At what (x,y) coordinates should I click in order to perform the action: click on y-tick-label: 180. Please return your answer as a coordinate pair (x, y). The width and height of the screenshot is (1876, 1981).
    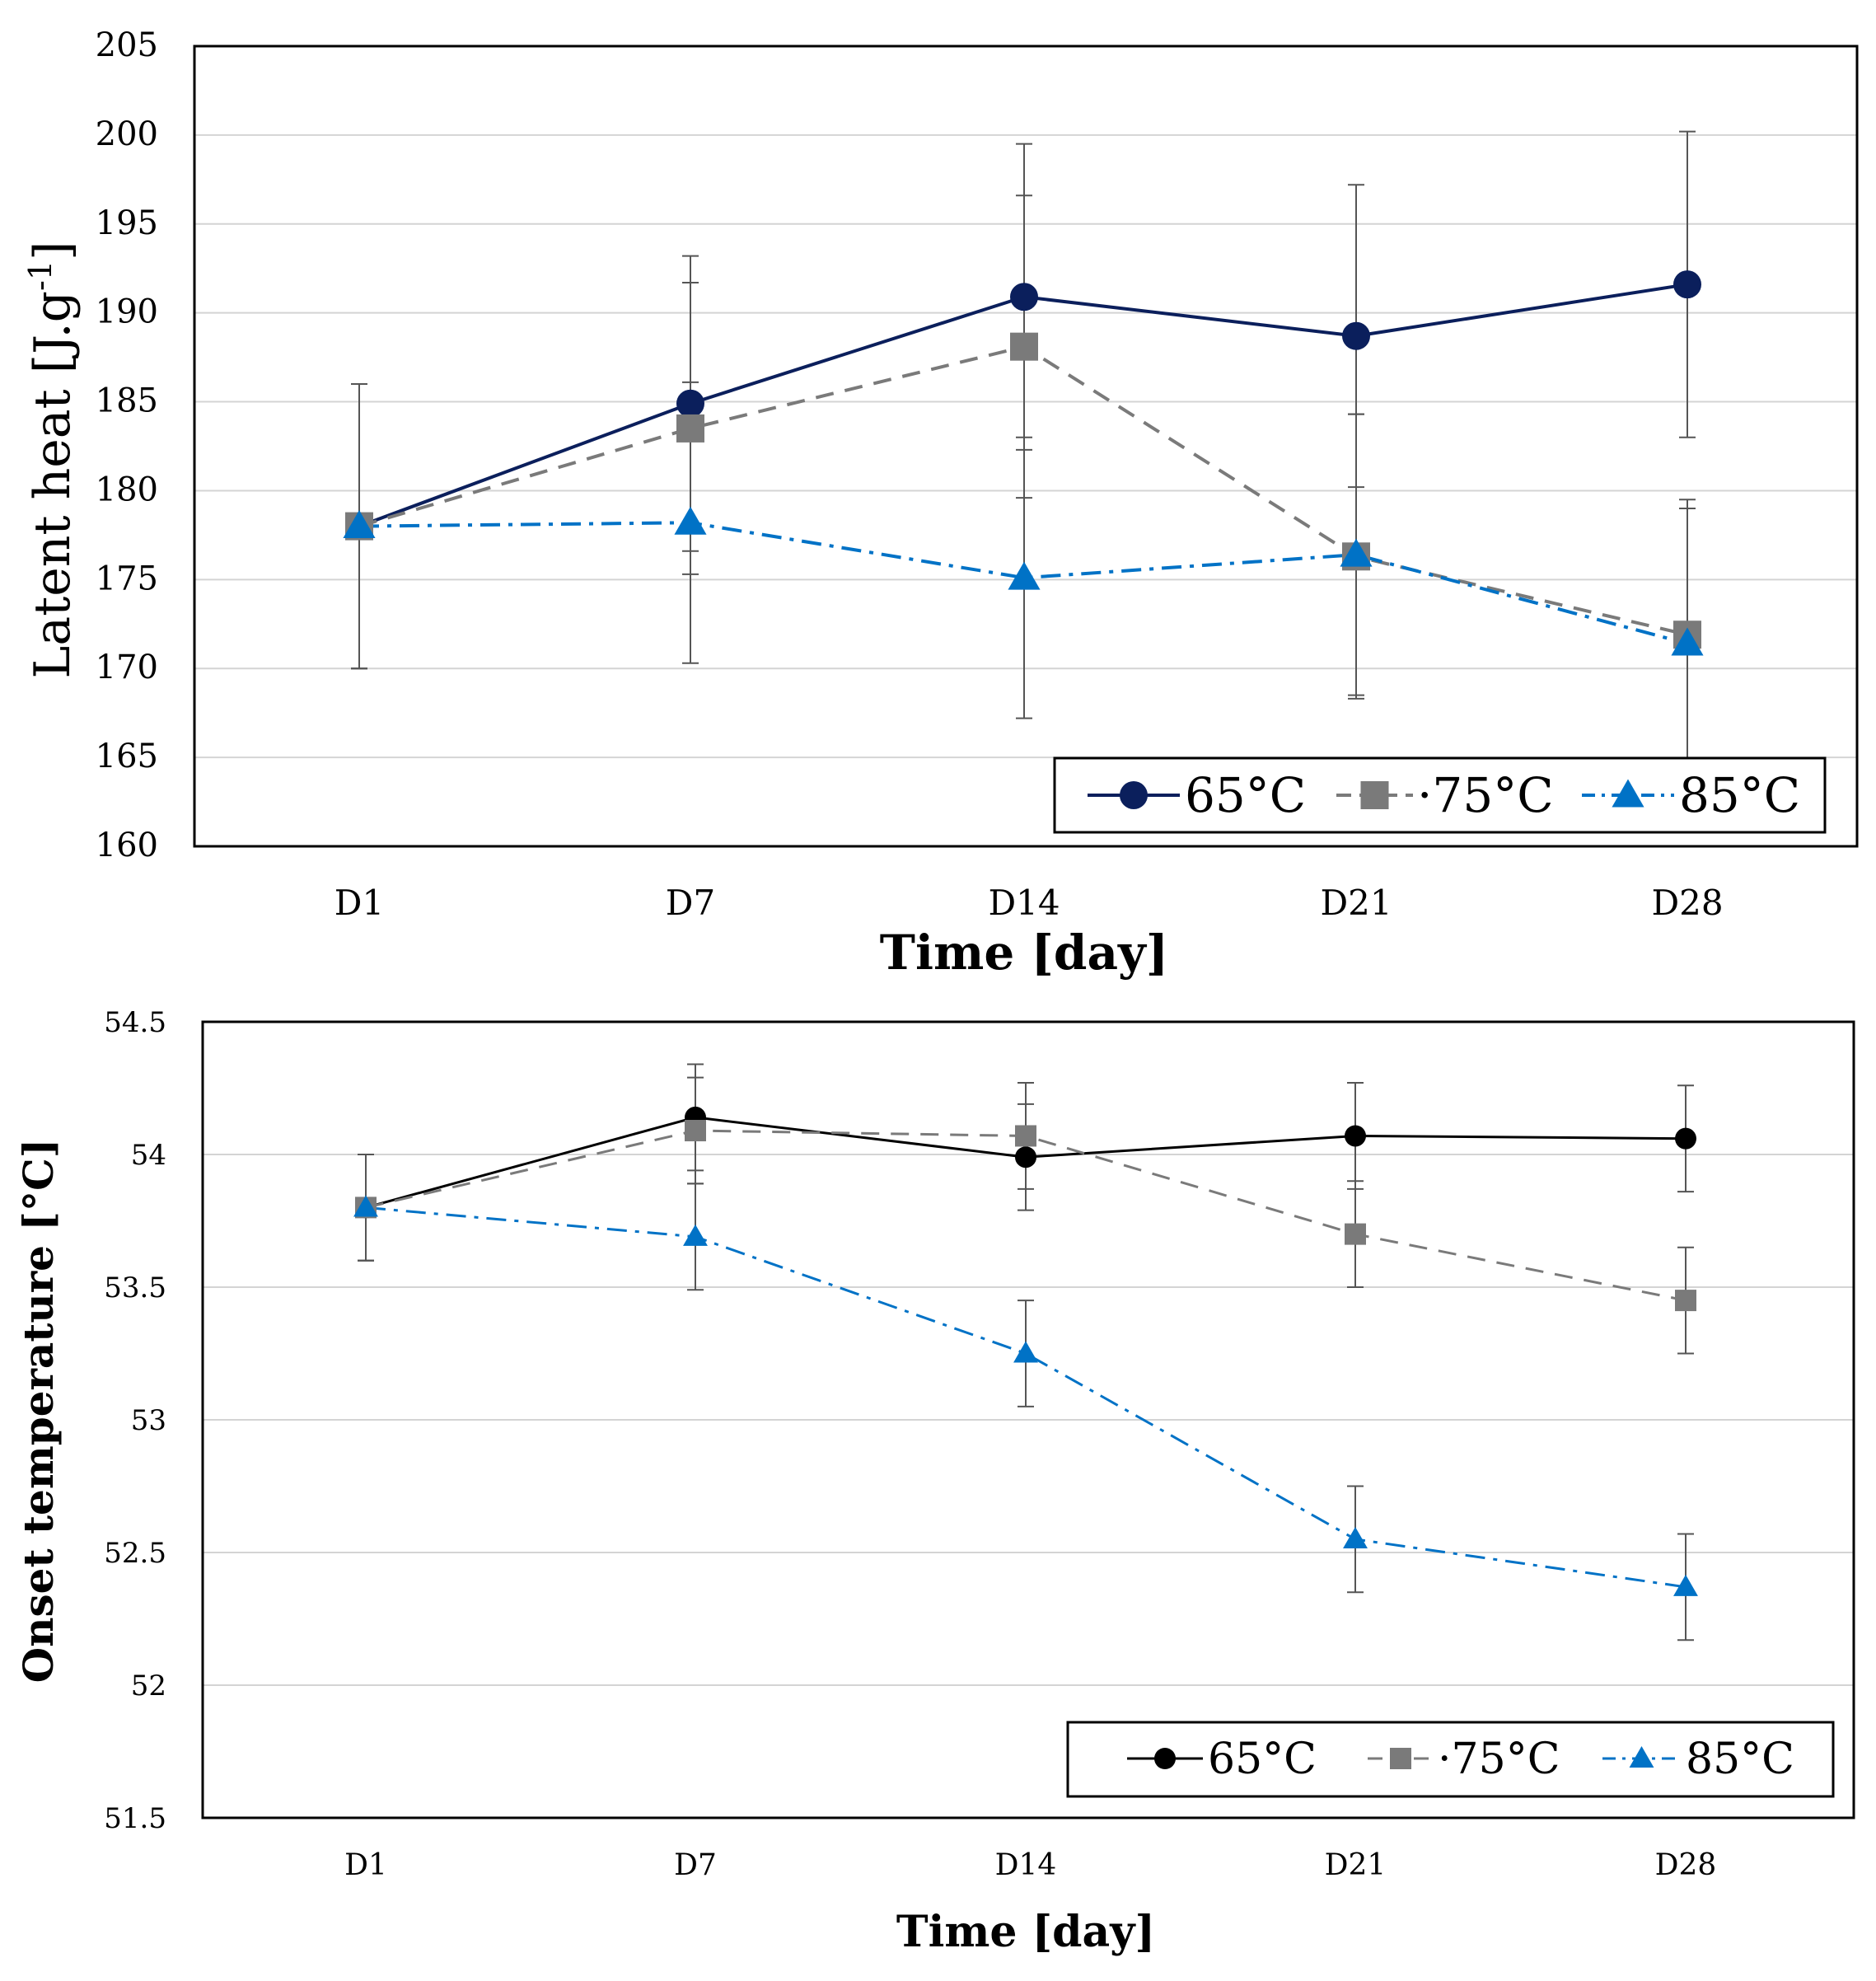
    Looking at the image, I should click on (127, 489).